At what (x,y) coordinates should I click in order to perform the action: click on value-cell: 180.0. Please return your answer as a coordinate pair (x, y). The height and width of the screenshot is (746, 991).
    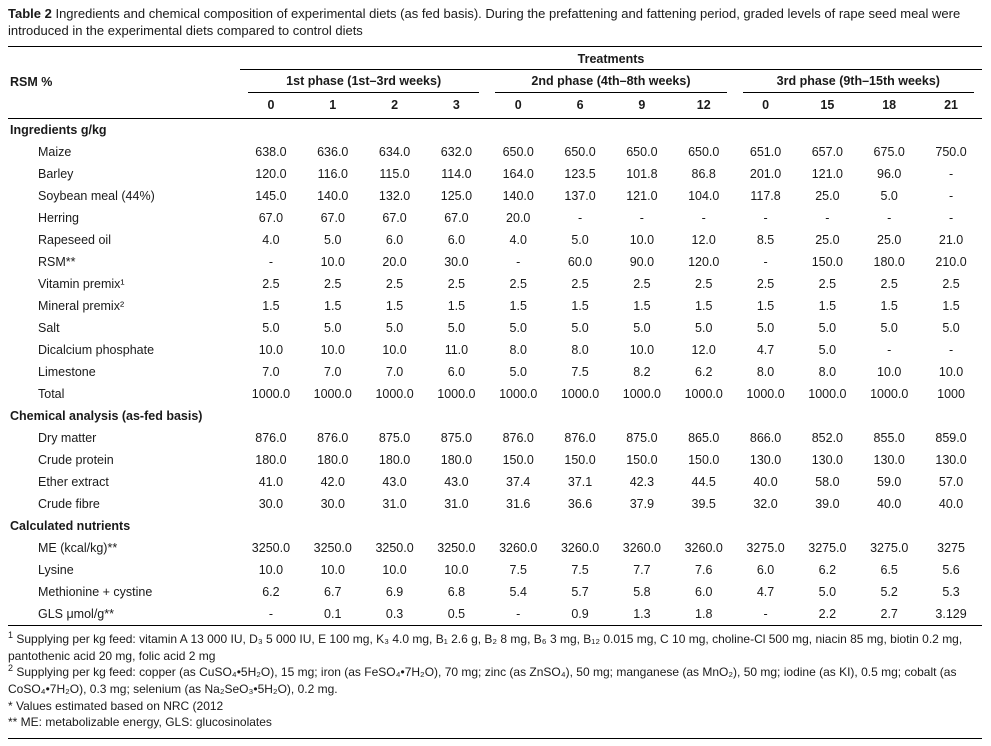
    Looking at the image, I should click on (394, 460).